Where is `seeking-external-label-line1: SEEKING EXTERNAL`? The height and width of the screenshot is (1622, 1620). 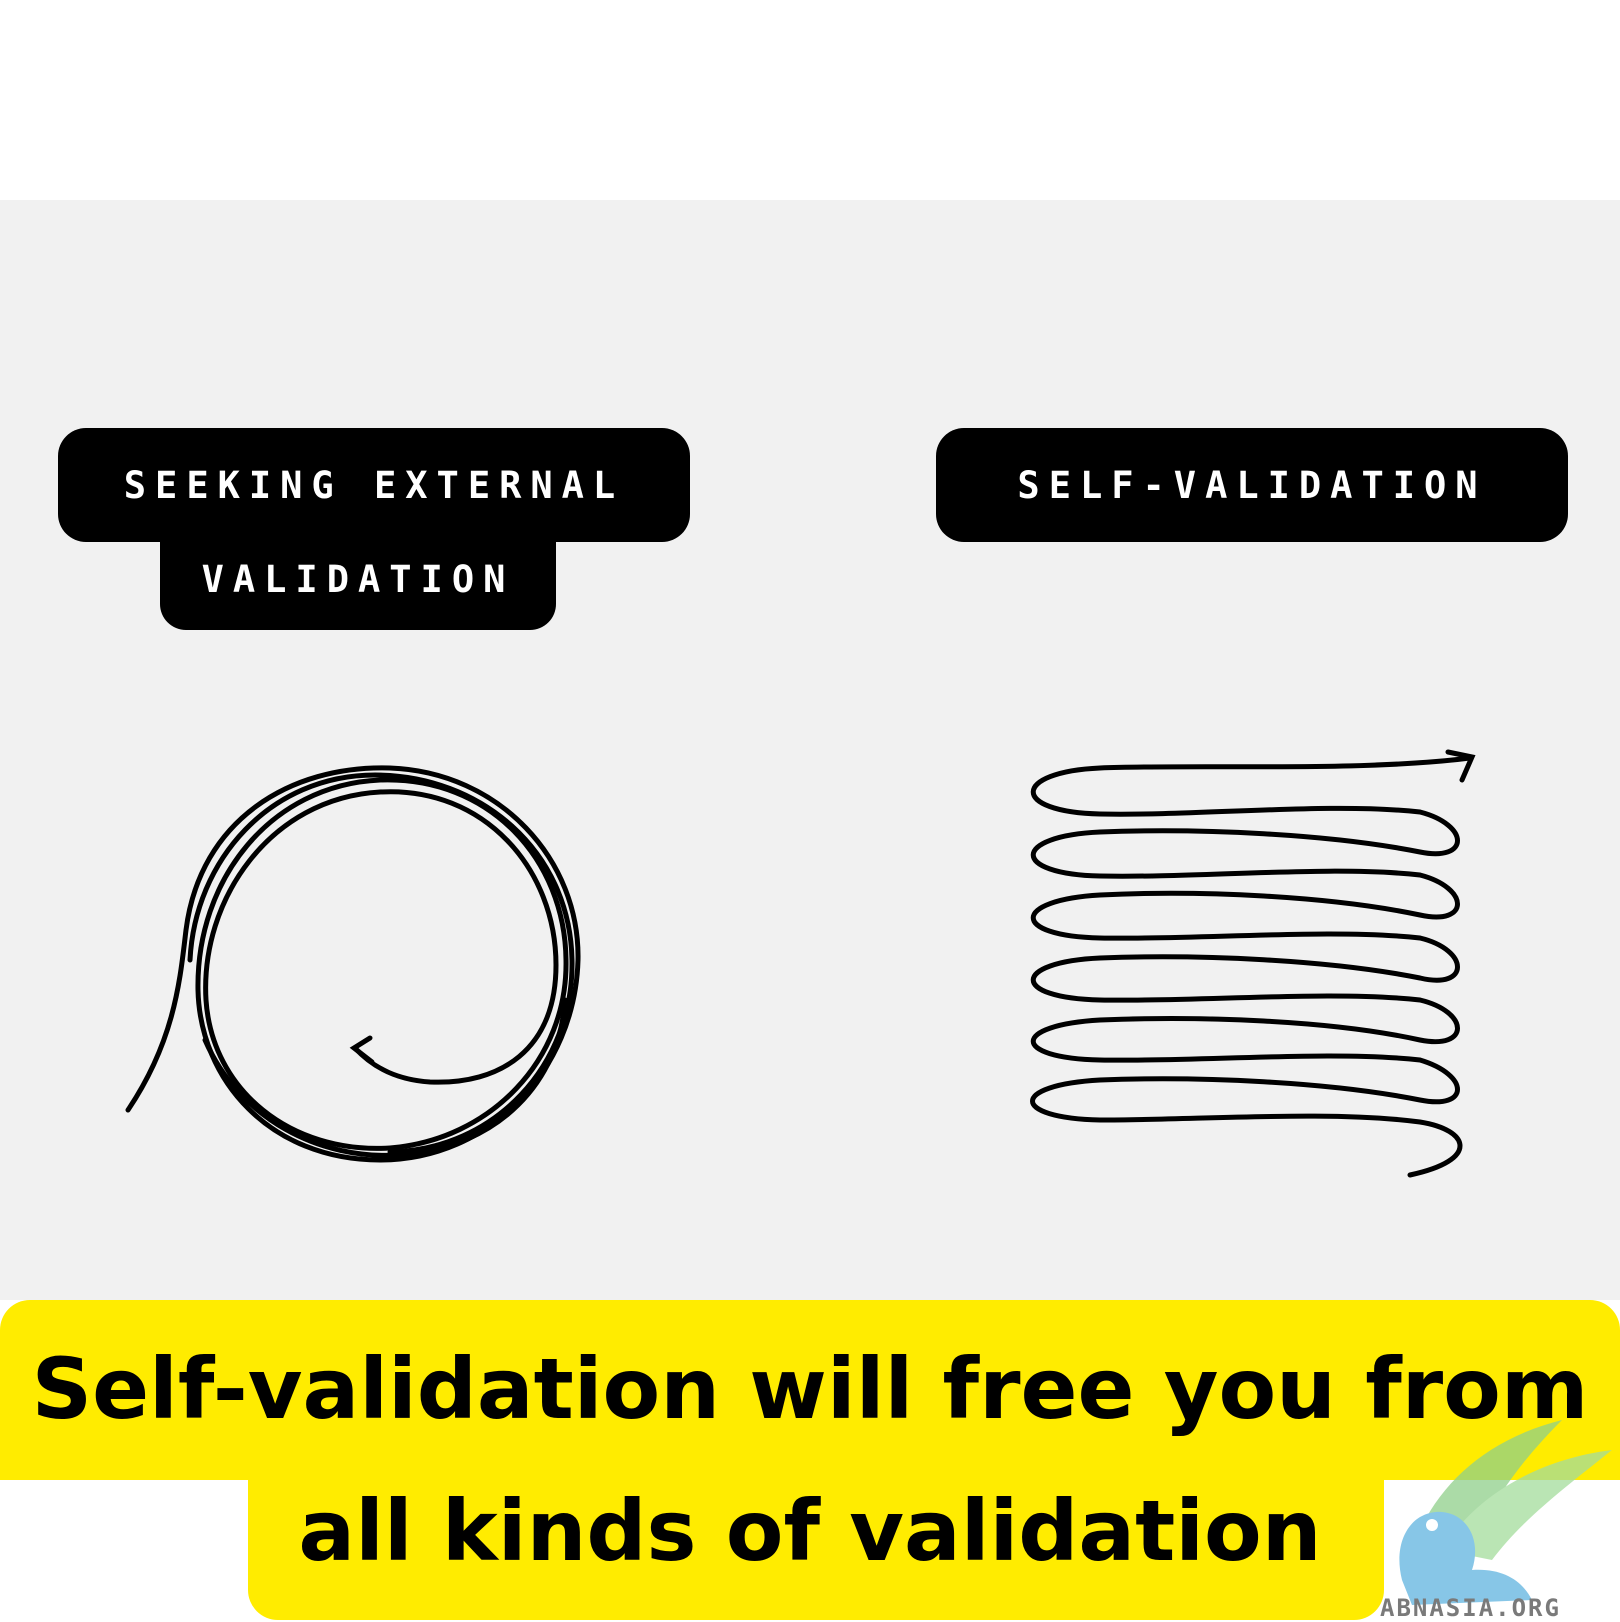 seeking-external-label-line1: SEEKING EXTERNAL is located at coordinates (374, 485).